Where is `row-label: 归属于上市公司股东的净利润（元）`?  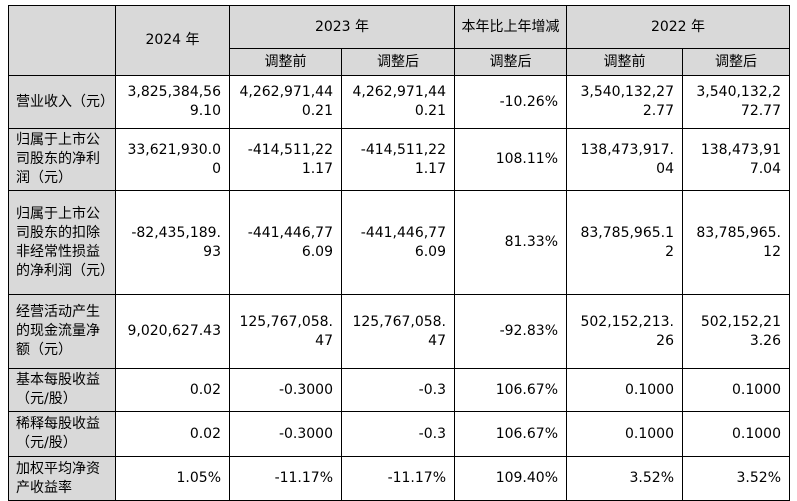 row-label: 归属于上市公司股东的净利润（元） is located at coordinates (62, 159).